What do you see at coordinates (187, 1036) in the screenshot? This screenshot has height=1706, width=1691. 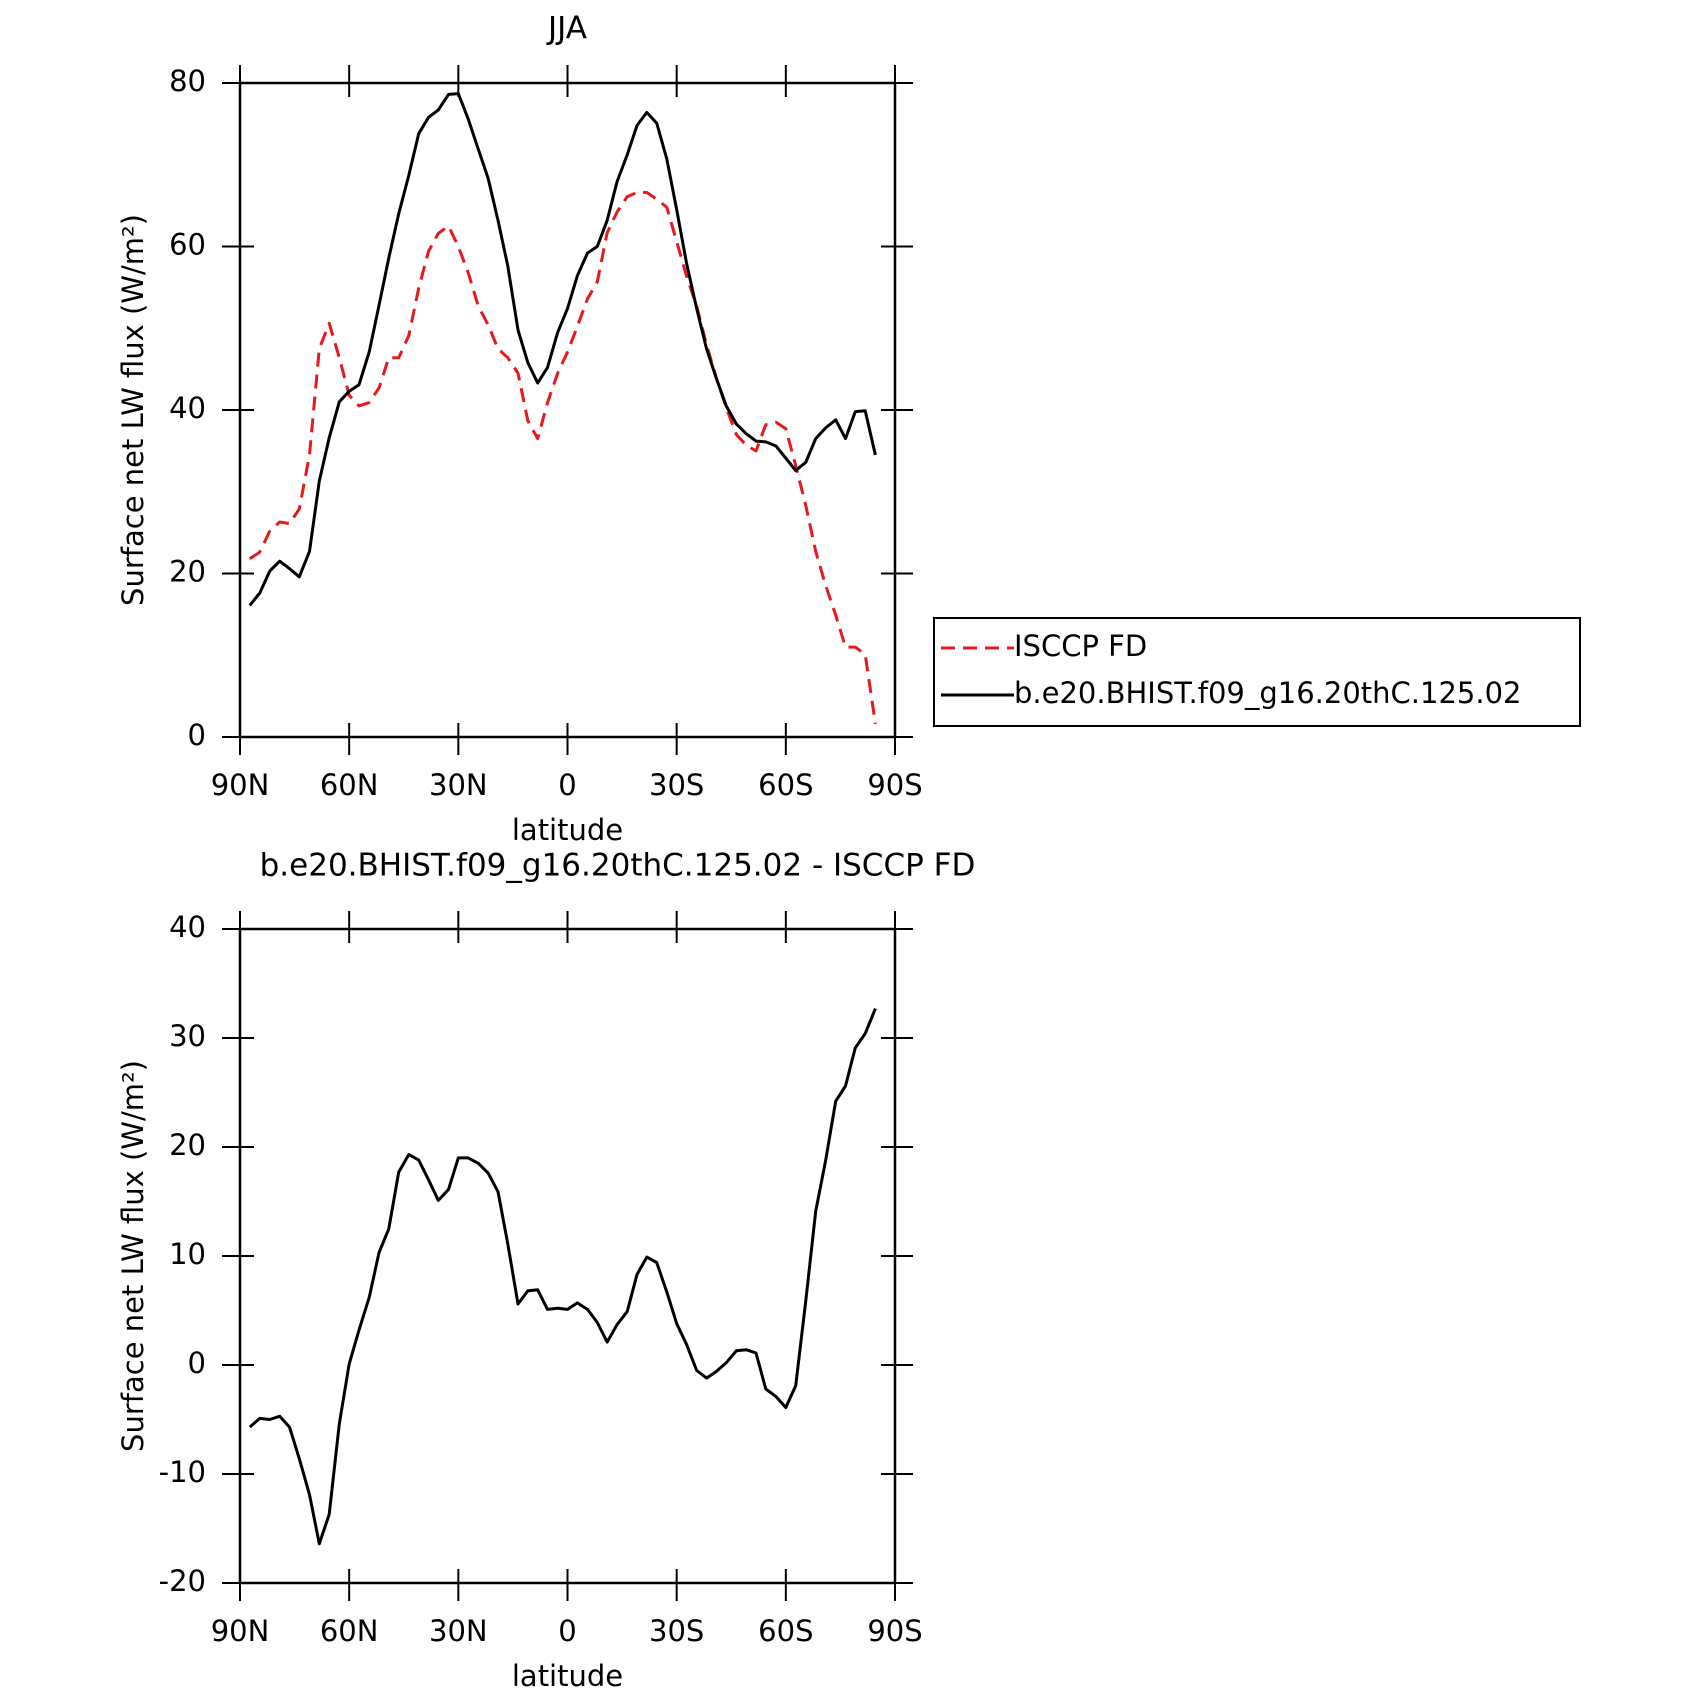 I see `y-tick-label: 30` at bounding box center [187, 1036].